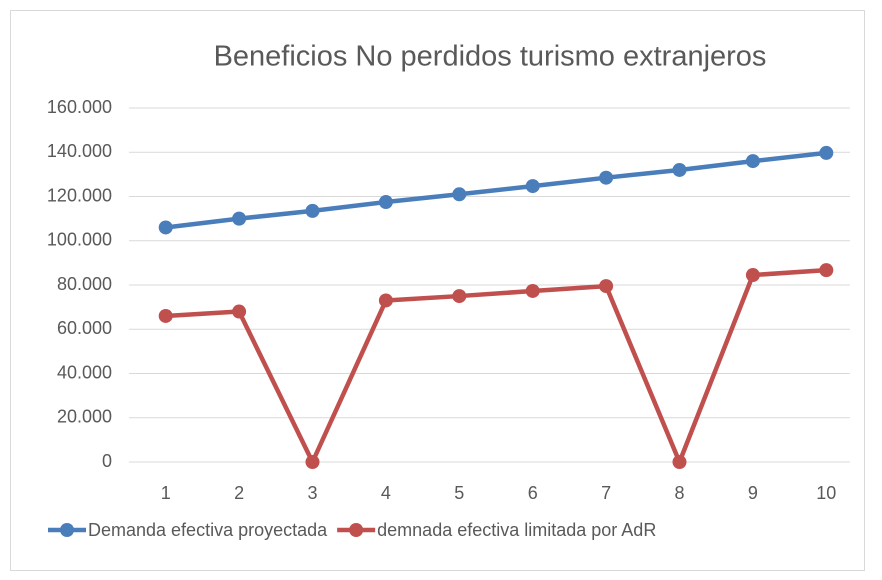 The height and width of the screenshot is (580, 882). Describe the element at coordinates (84, 284) in the screenshot. I see `y-tick-label: 80.000` at that location.